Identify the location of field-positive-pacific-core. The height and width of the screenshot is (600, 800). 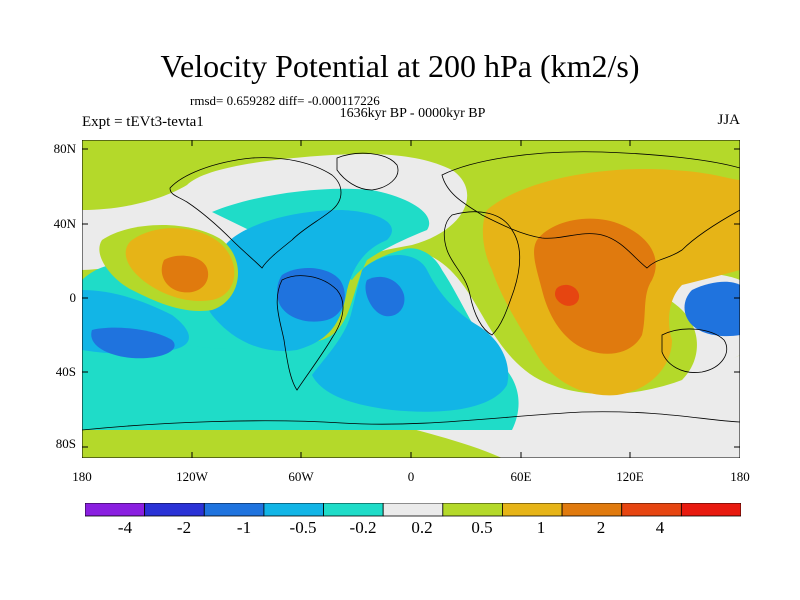
(185, 274).